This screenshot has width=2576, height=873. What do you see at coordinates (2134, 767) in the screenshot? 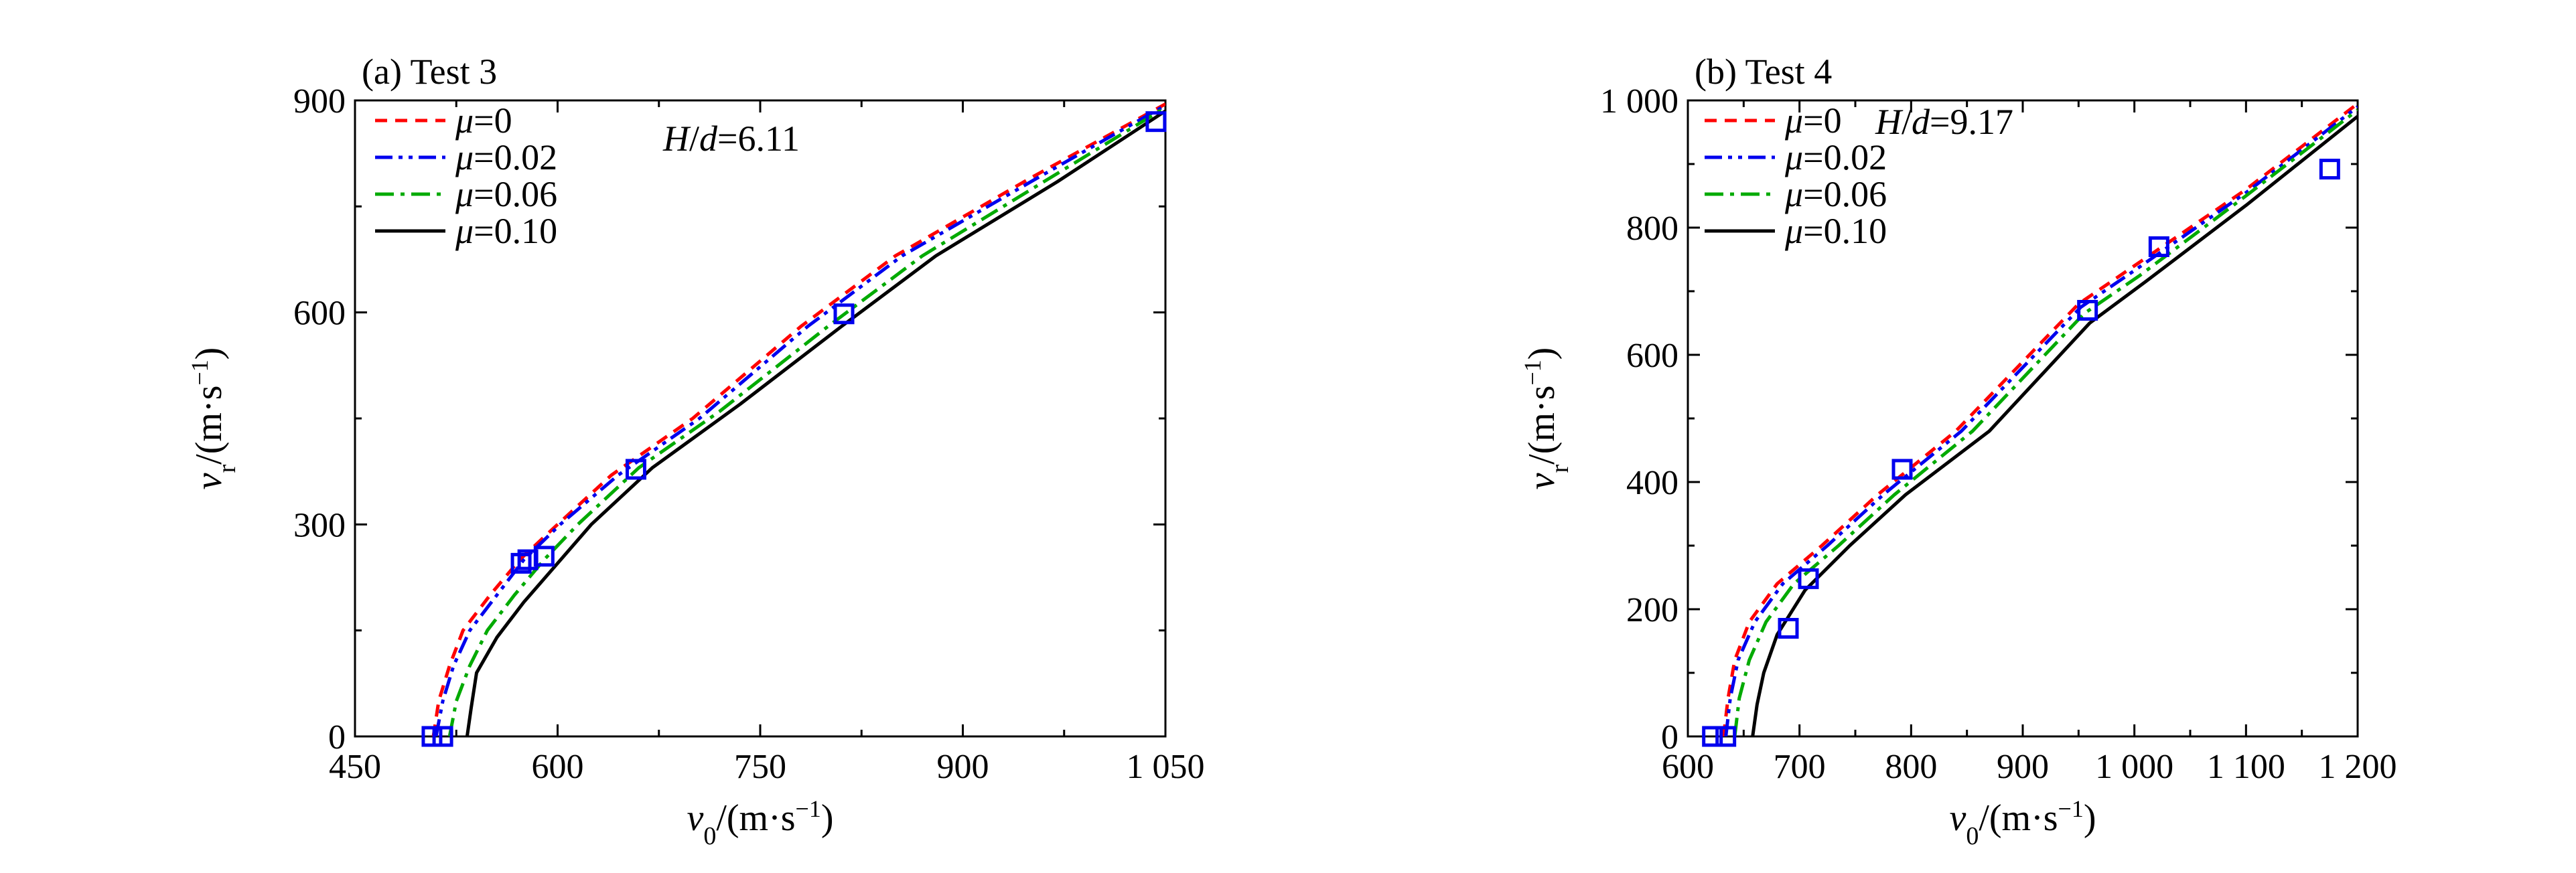
I see `x-tick-label: 1 000` at bounding box center [2134, 767].